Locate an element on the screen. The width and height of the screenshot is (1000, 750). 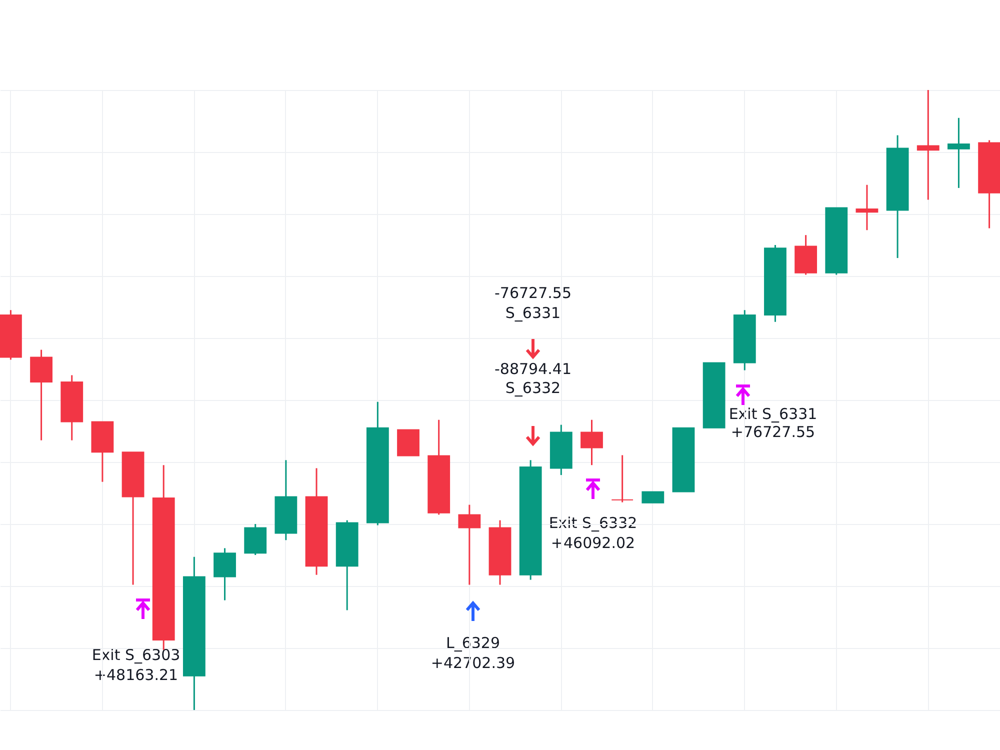
annotation: +46092.02 is located at coordinates (593, 543).